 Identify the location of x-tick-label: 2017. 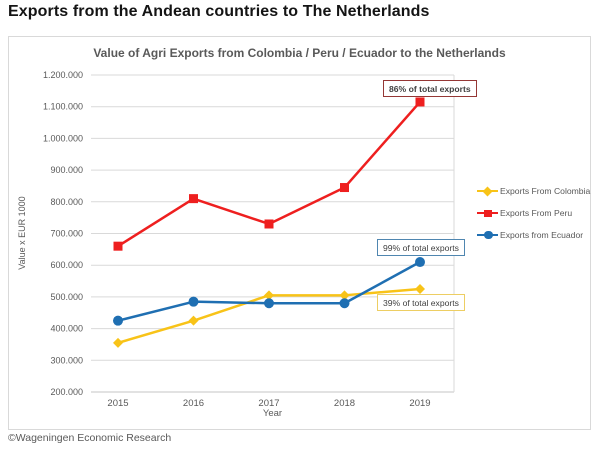
(268, 403).